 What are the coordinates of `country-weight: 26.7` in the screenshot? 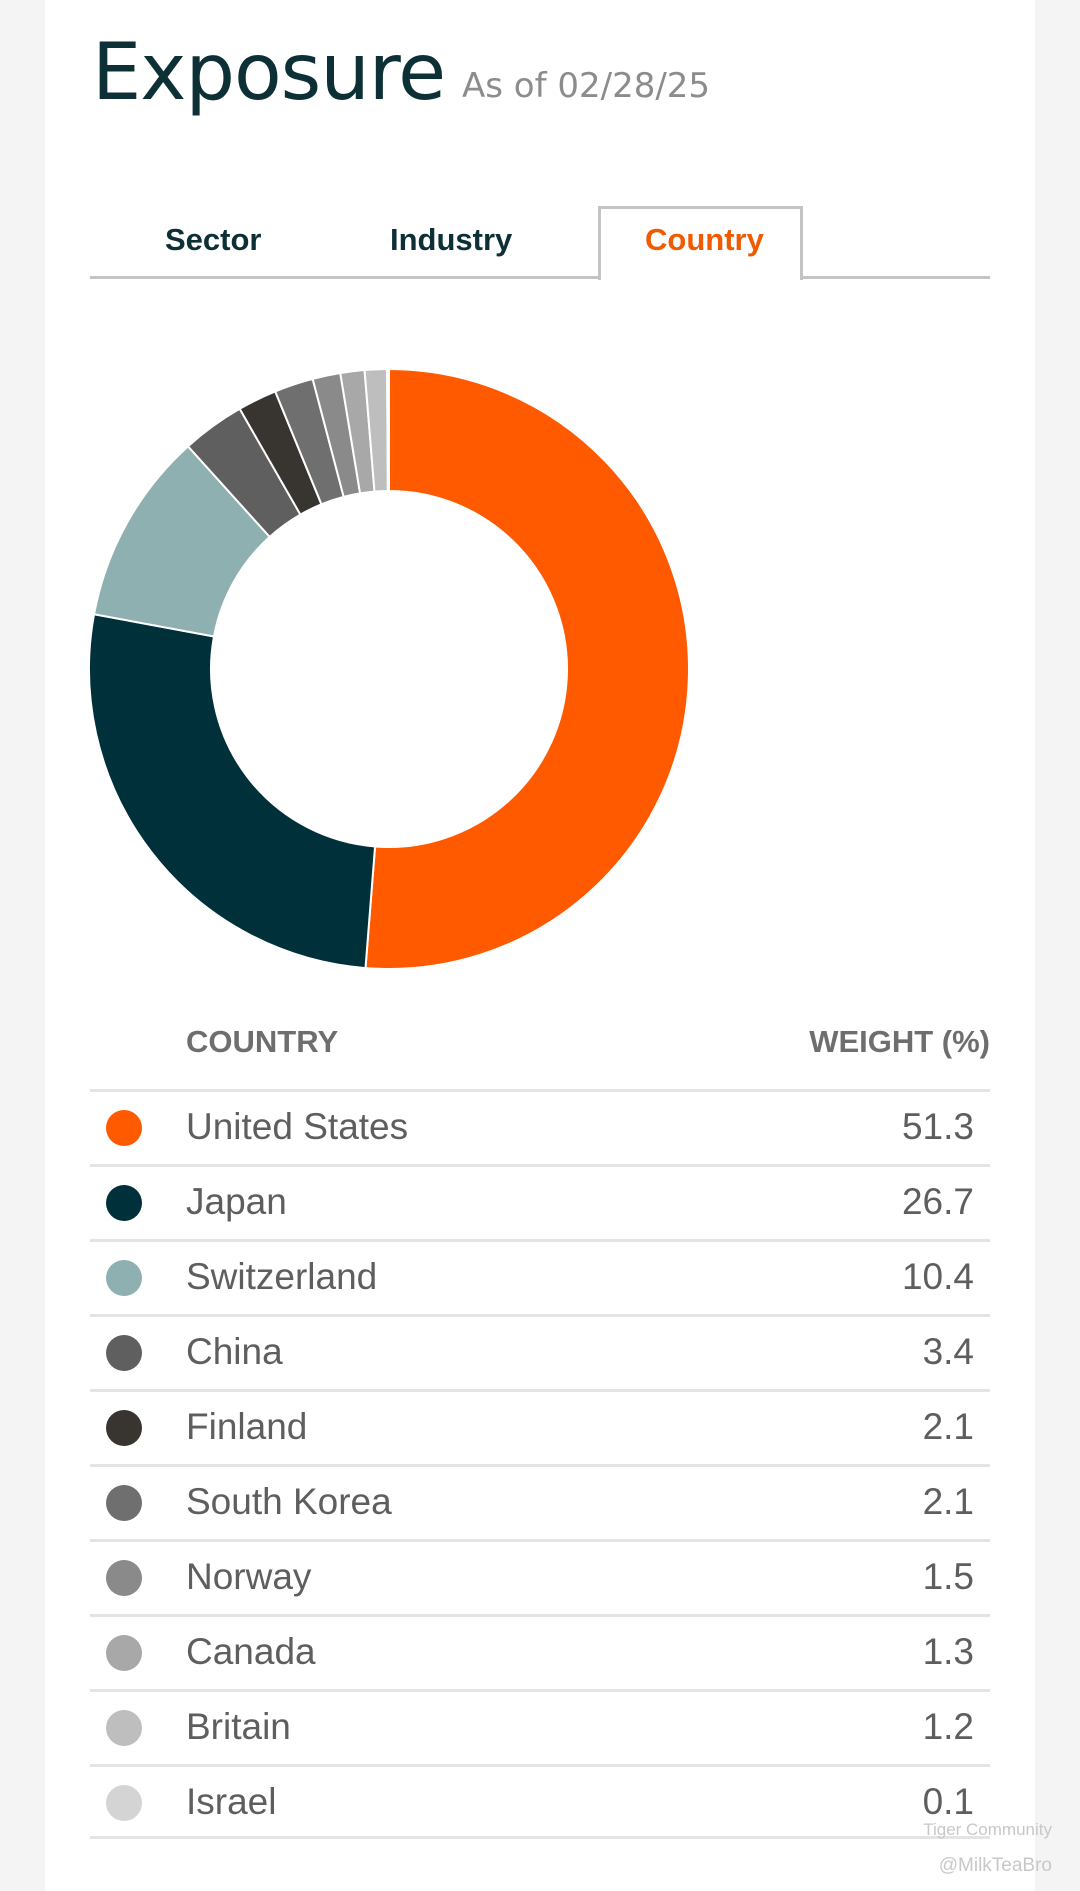 It's located at (937, 1201).